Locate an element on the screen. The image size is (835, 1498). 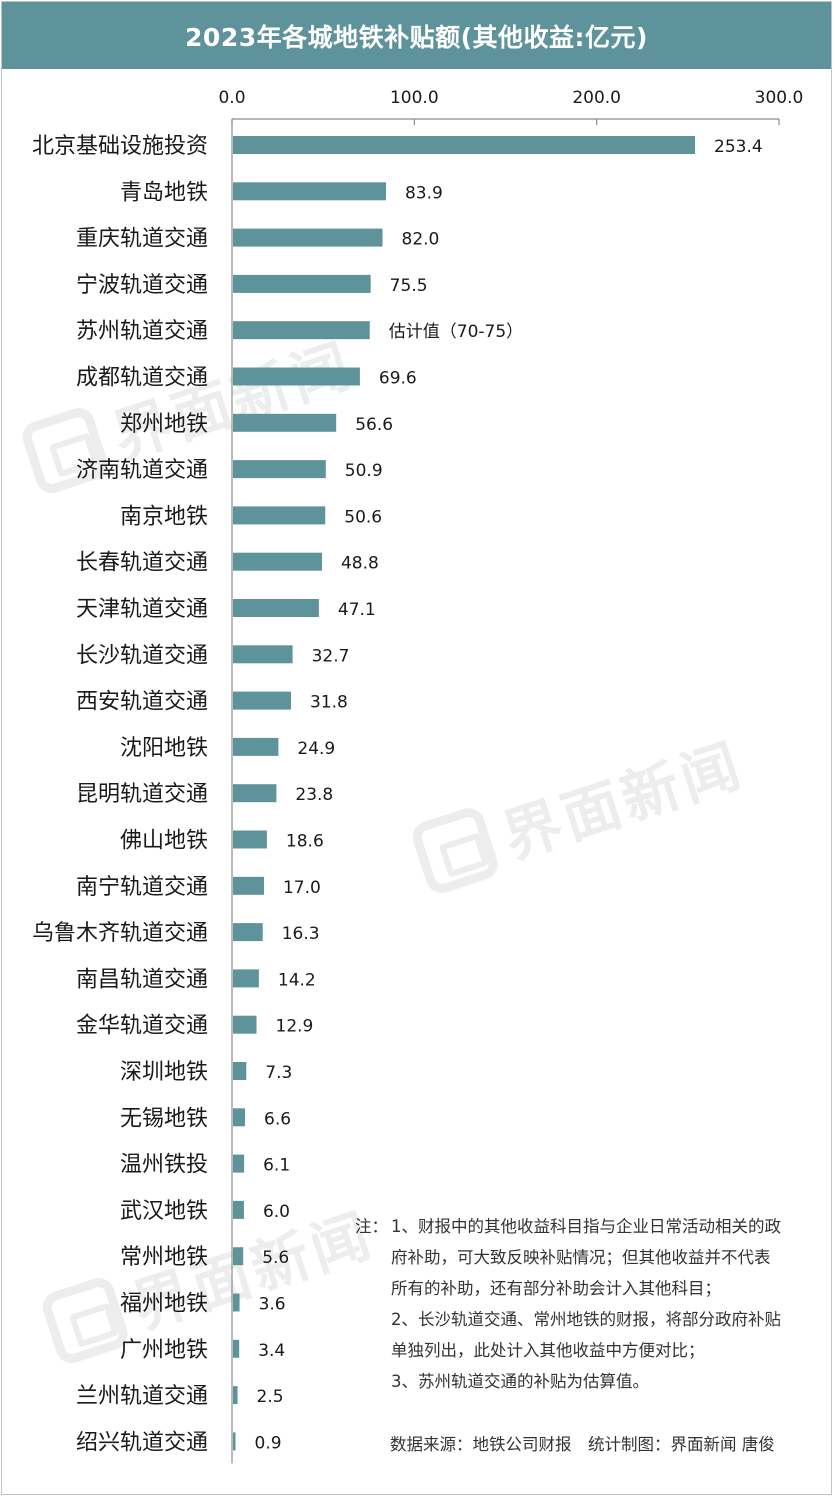
category-label: 广州地铁 is located at coordinates (164, 1350).